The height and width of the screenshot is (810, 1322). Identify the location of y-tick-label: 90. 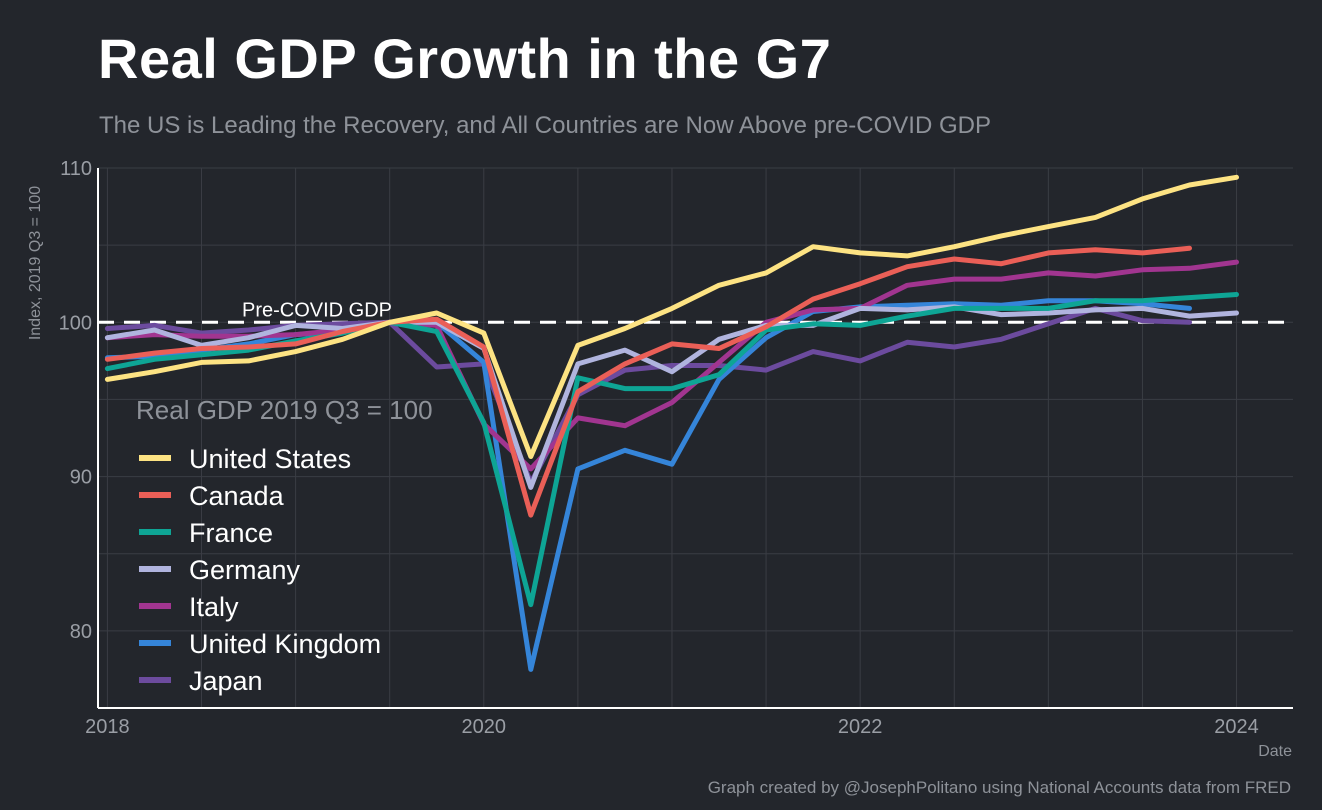
(81, 478).